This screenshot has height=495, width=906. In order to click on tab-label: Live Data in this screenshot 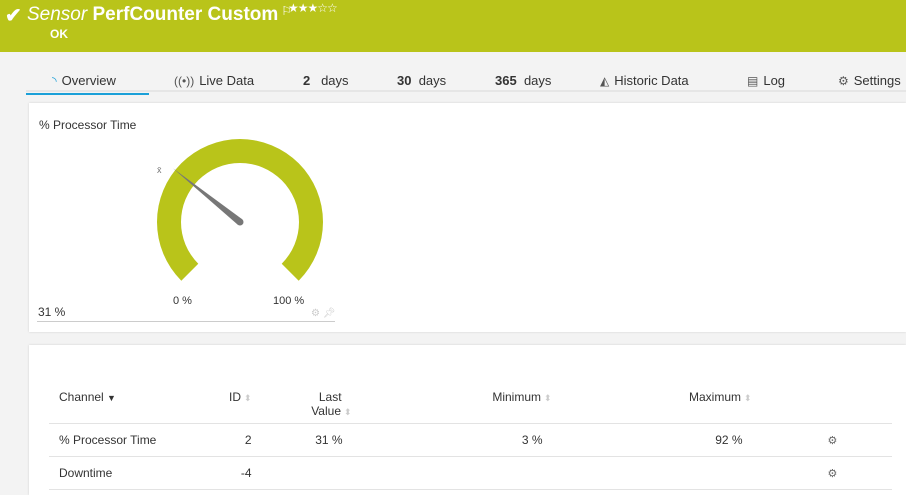, I will do `click(227, 80)`.